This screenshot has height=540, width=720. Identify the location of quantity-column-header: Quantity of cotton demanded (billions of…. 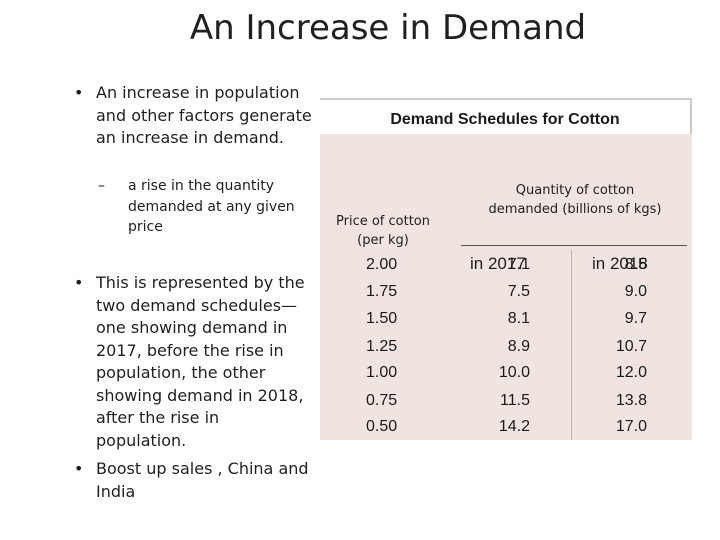
(575, 200).